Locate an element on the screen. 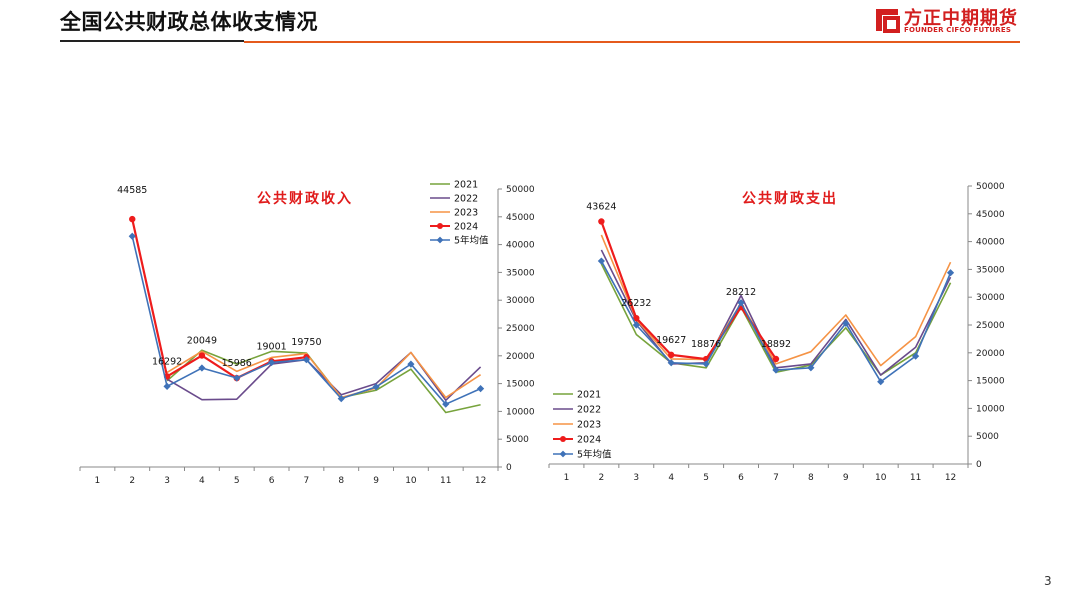  data-label: 26232 is located at coordinates (636, 303).